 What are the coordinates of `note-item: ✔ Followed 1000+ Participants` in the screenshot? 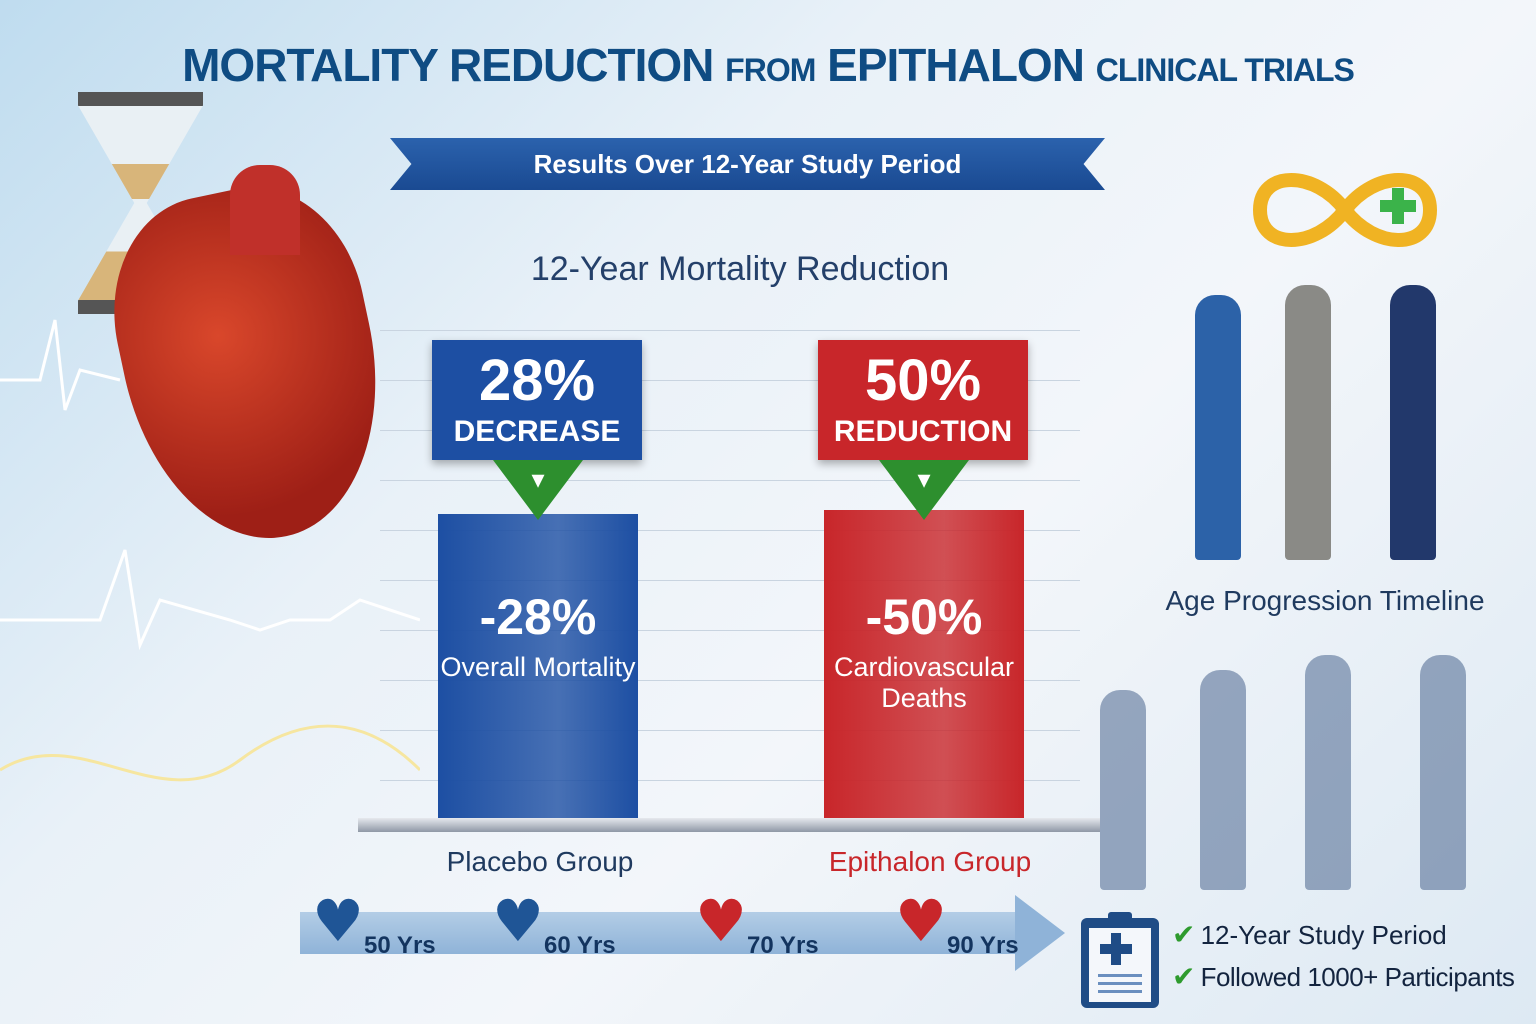 It's located at (1343, 976).